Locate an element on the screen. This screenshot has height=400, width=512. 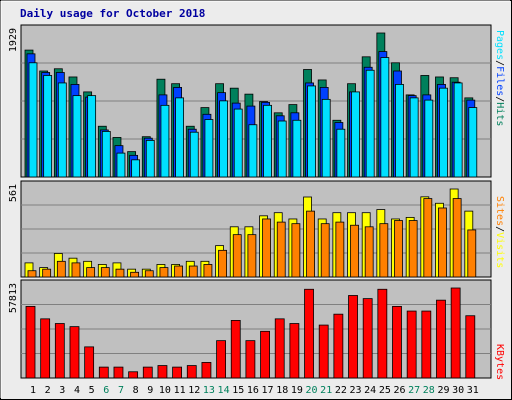
series-legend-label: Pages/Files/Hits is located at coordinates (499, 78).